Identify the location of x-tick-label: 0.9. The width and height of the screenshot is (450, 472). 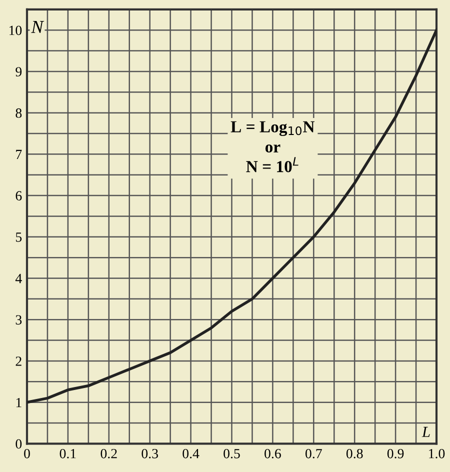
(395, 453).